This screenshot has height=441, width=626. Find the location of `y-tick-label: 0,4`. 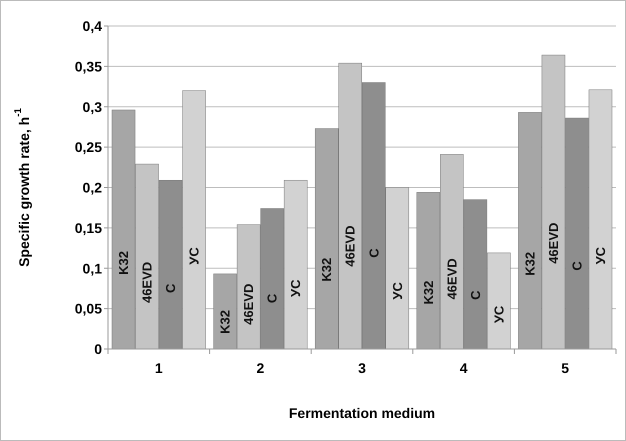

y-tick-label: 0,4 is located at coordinates (92, 26).